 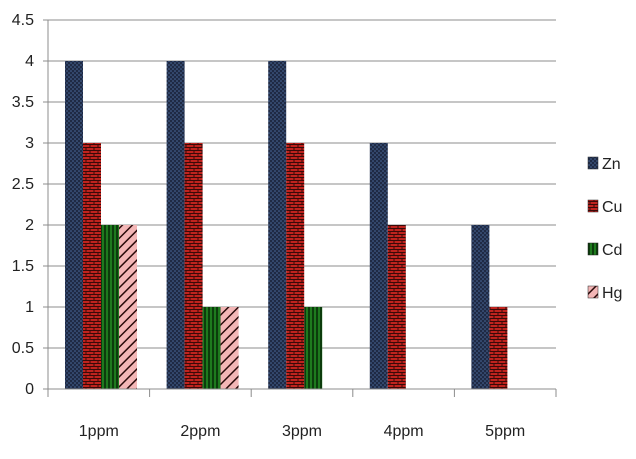 What do you see at coordinates (200, 431) in the screenshot?
I see `x-tick-label: 2ppm` at bounding box center [200, 431].